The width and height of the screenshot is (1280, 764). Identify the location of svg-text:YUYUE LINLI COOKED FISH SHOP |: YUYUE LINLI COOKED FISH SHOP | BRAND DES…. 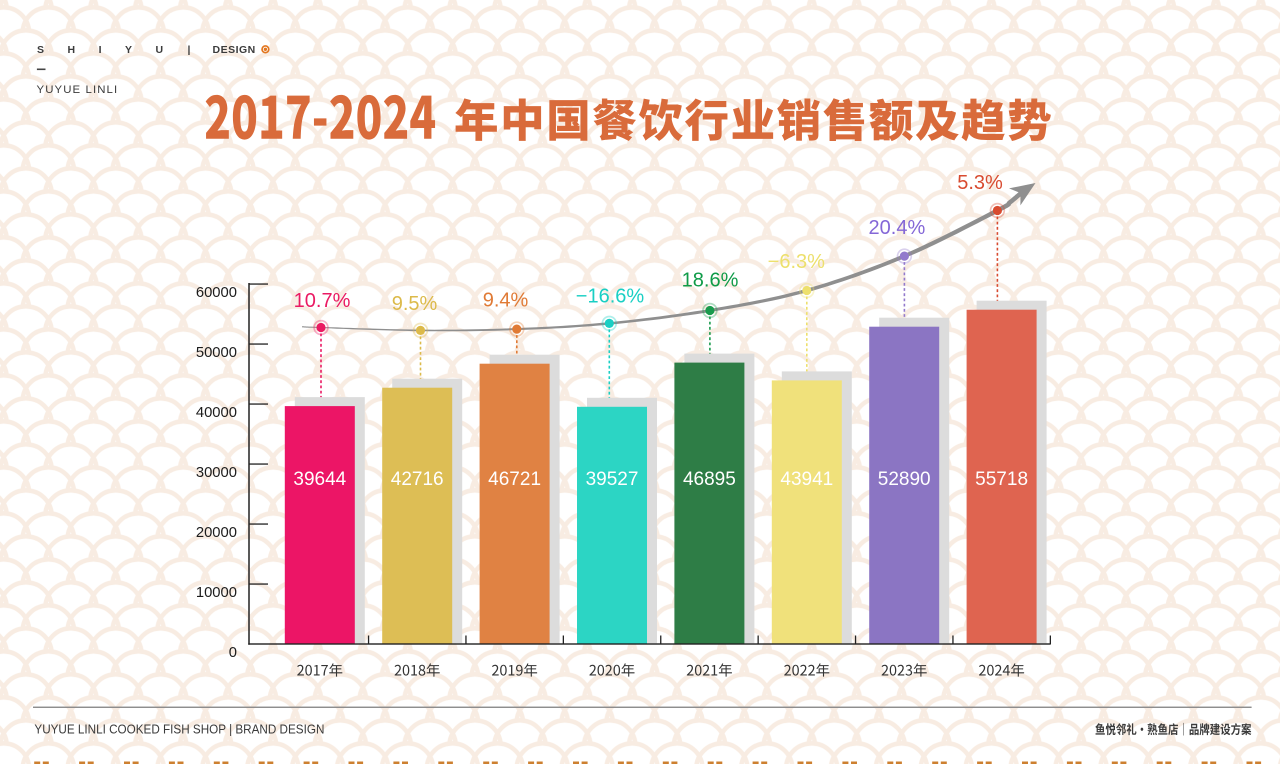
(179, 729).